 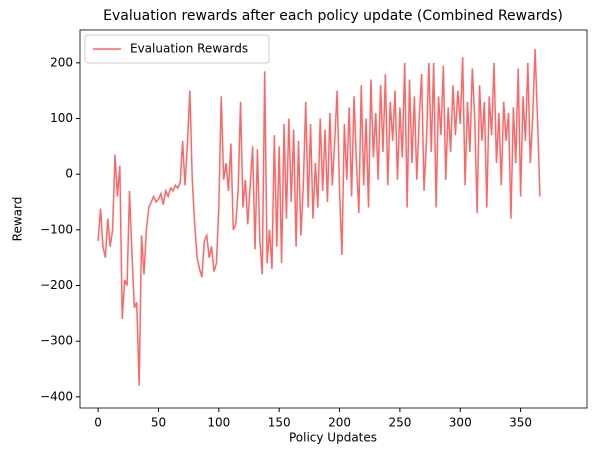 I want to click on y-tick-label: −200, so click(x=56, y=285).